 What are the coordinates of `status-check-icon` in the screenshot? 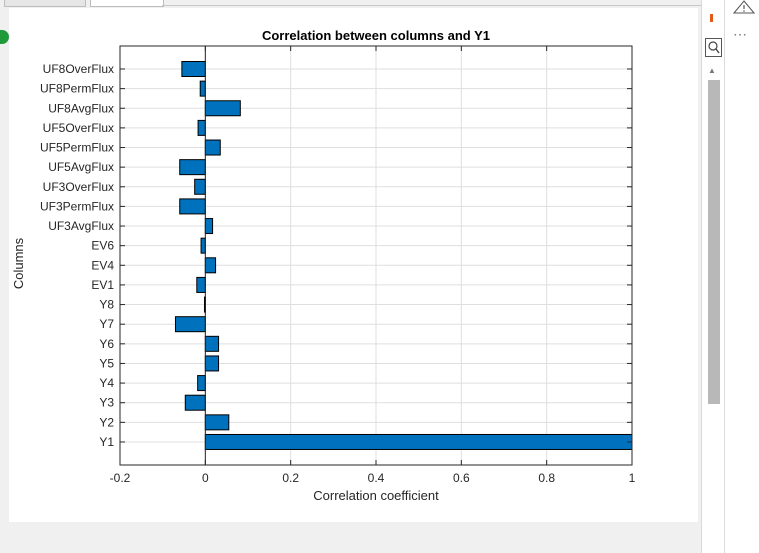 It's located at (4, 37).